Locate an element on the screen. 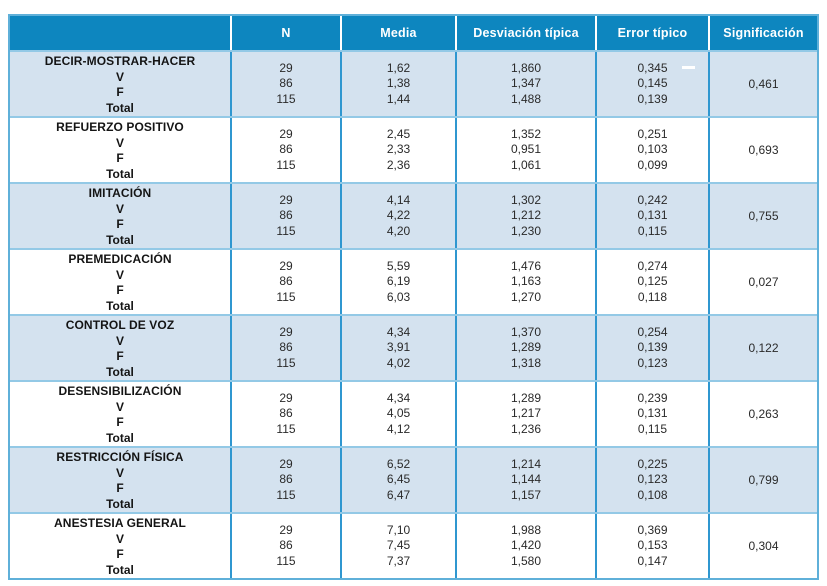  group-label-cell: REFUERZO POSITIVO V F Total is located at coordinates (120, 150).